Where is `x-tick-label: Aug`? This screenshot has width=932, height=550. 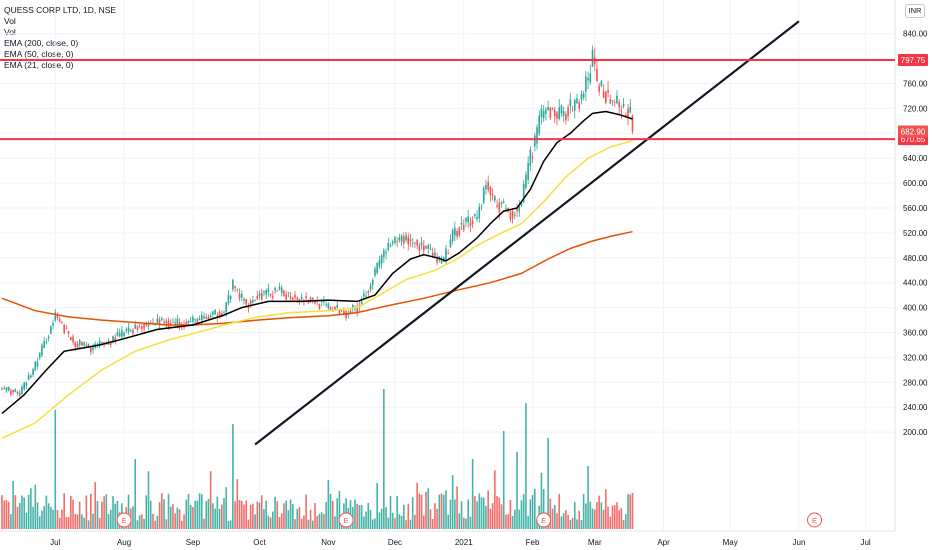
x-tick-label: Aug is located at coordinates (124, 542).